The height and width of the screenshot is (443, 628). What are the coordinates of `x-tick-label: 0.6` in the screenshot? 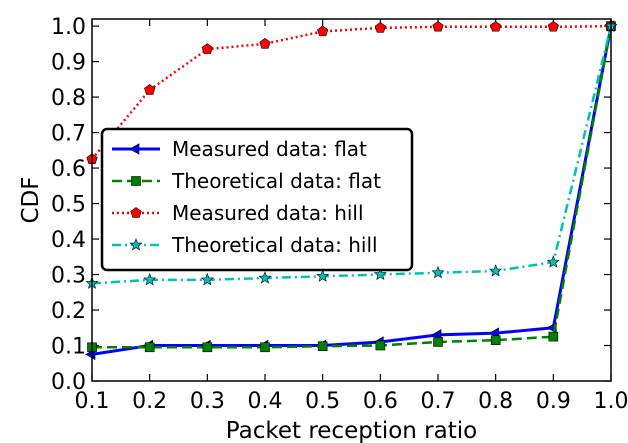 It's located at (380, 401).